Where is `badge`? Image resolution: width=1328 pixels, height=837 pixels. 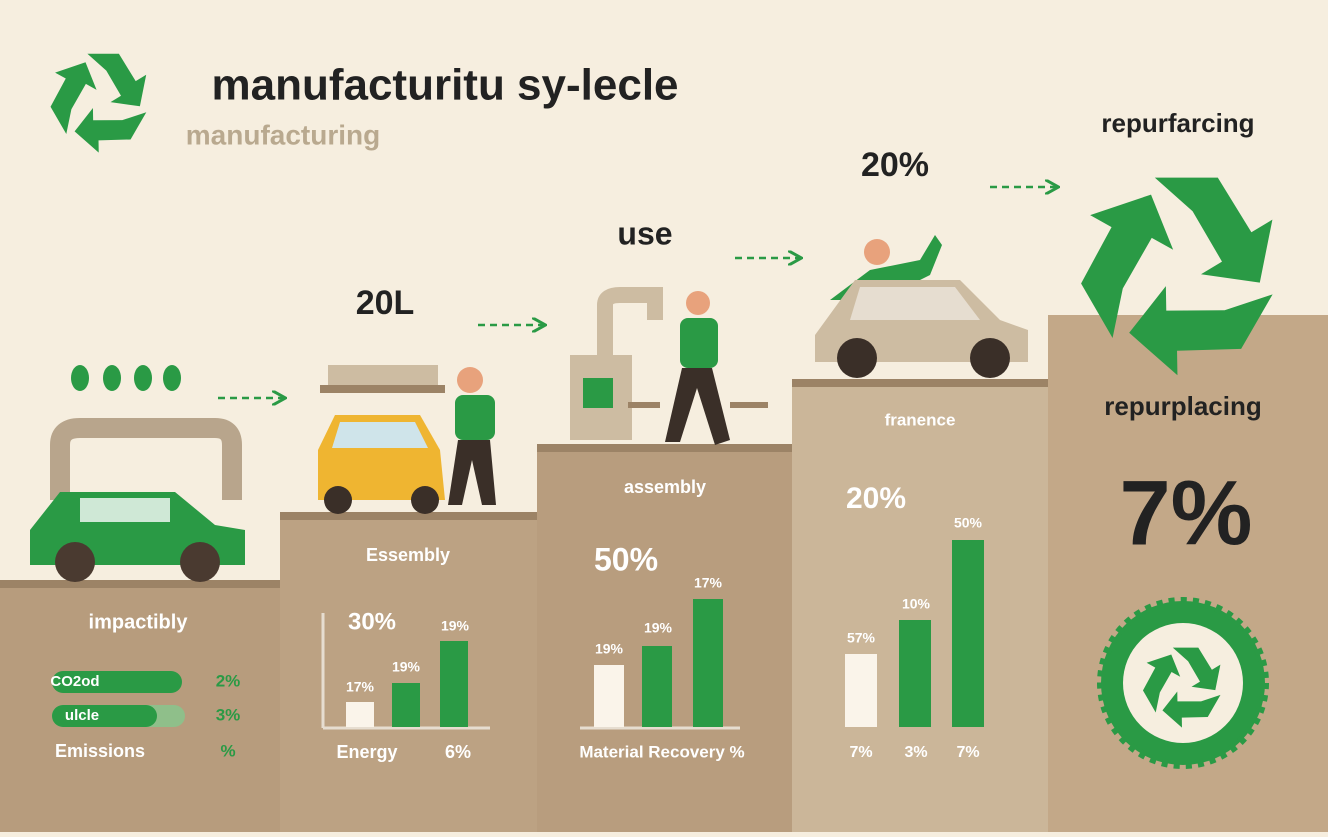 badge is located at coordinates (1183, 683).